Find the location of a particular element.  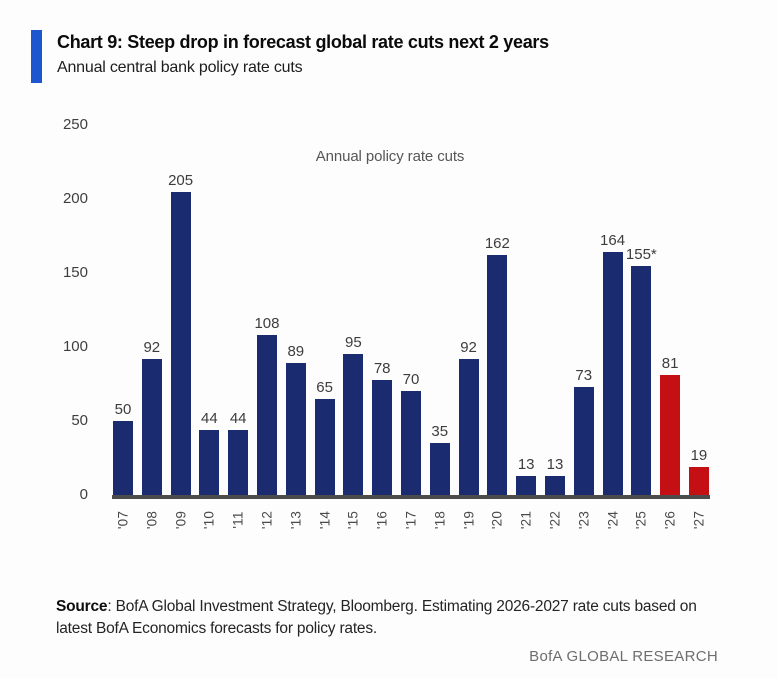

x-axis-label: '09 is located at coordinates (181, 520).